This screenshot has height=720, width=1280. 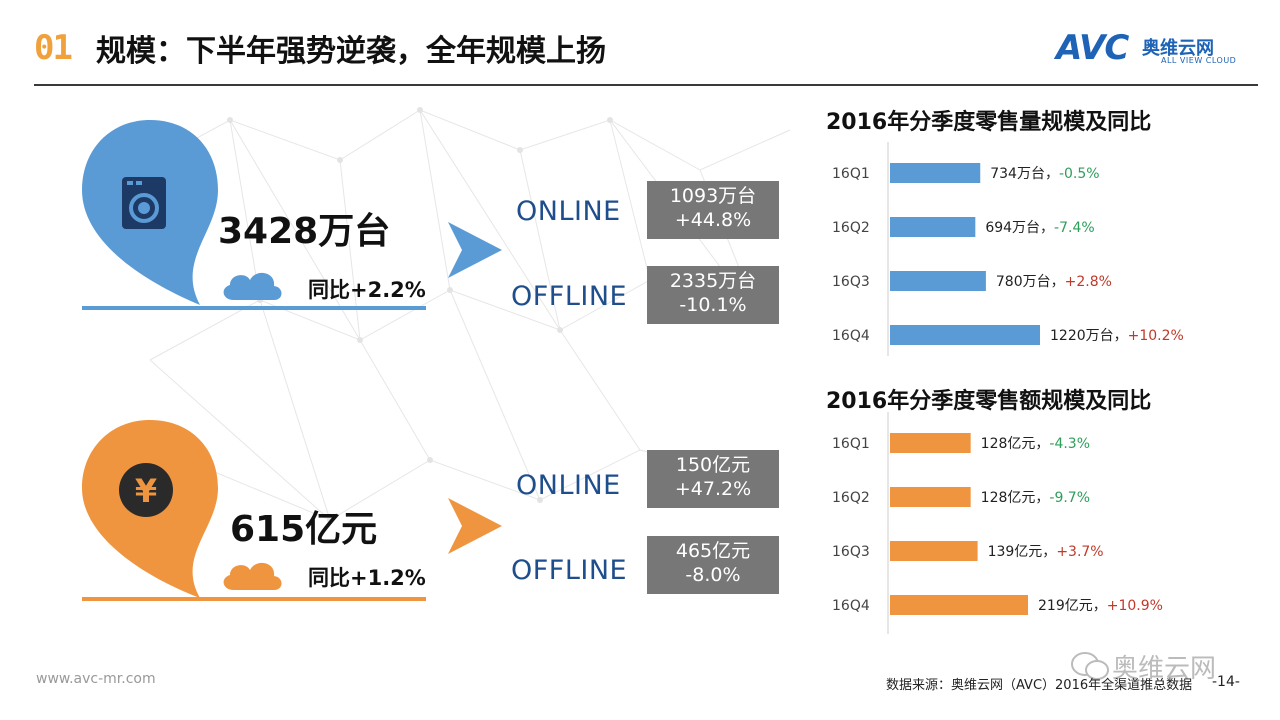 I want to click on section-number: 01, so click(x=53, y=48).